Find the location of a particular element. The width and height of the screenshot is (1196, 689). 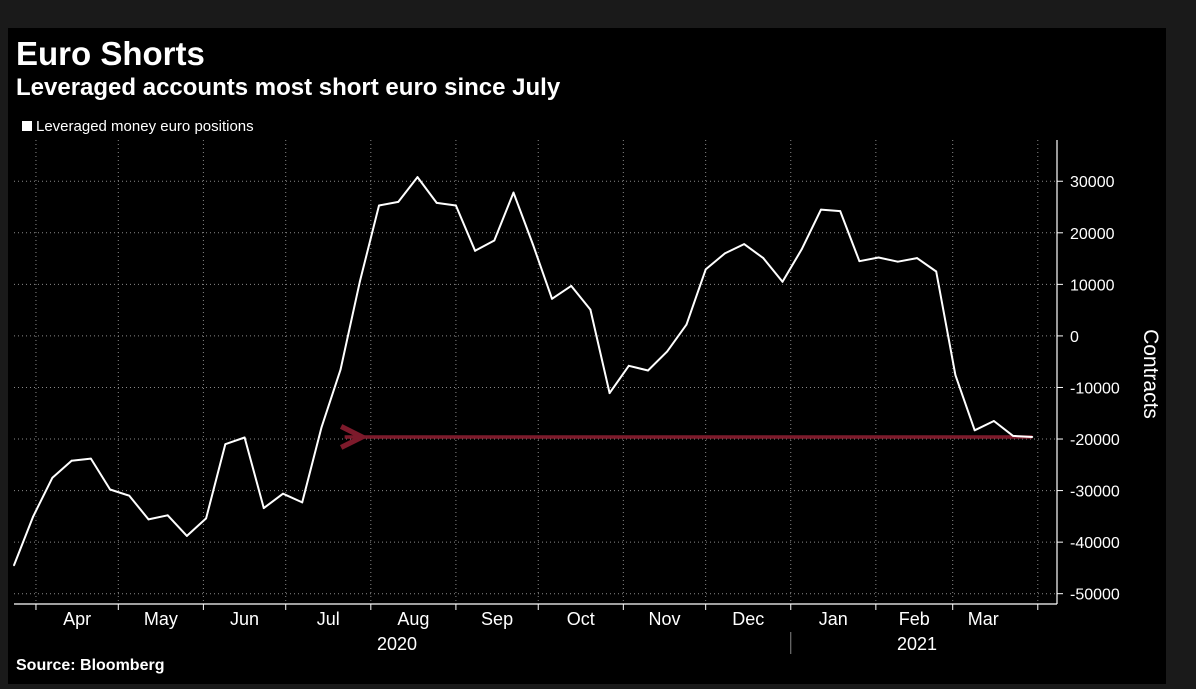

x-tick-label: Aug is located at coordinates (413, 619).